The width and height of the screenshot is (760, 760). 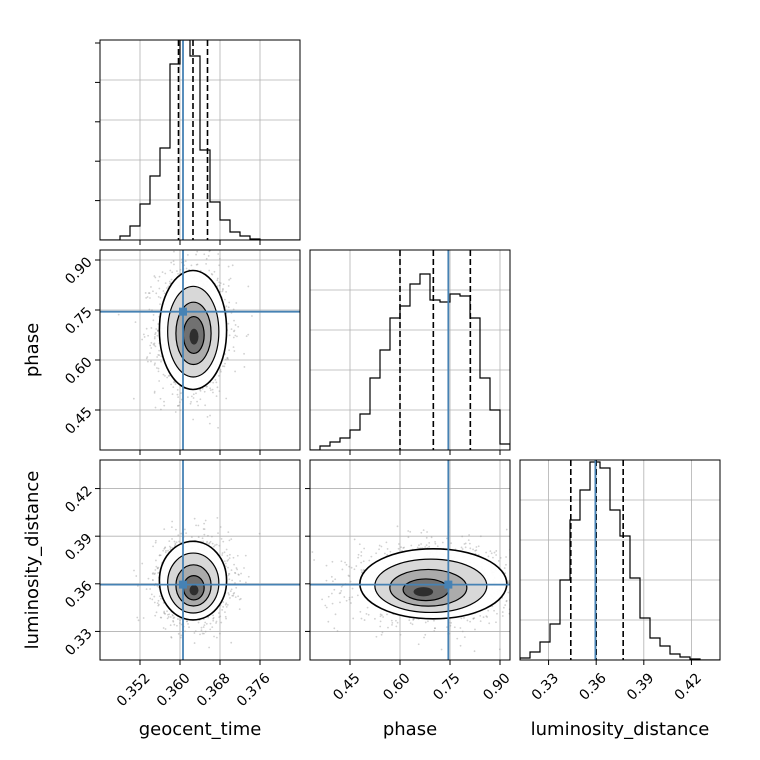 I want to click on ylabel-luminosity_distance: luminosity_distance, so click(x=32, y=560).